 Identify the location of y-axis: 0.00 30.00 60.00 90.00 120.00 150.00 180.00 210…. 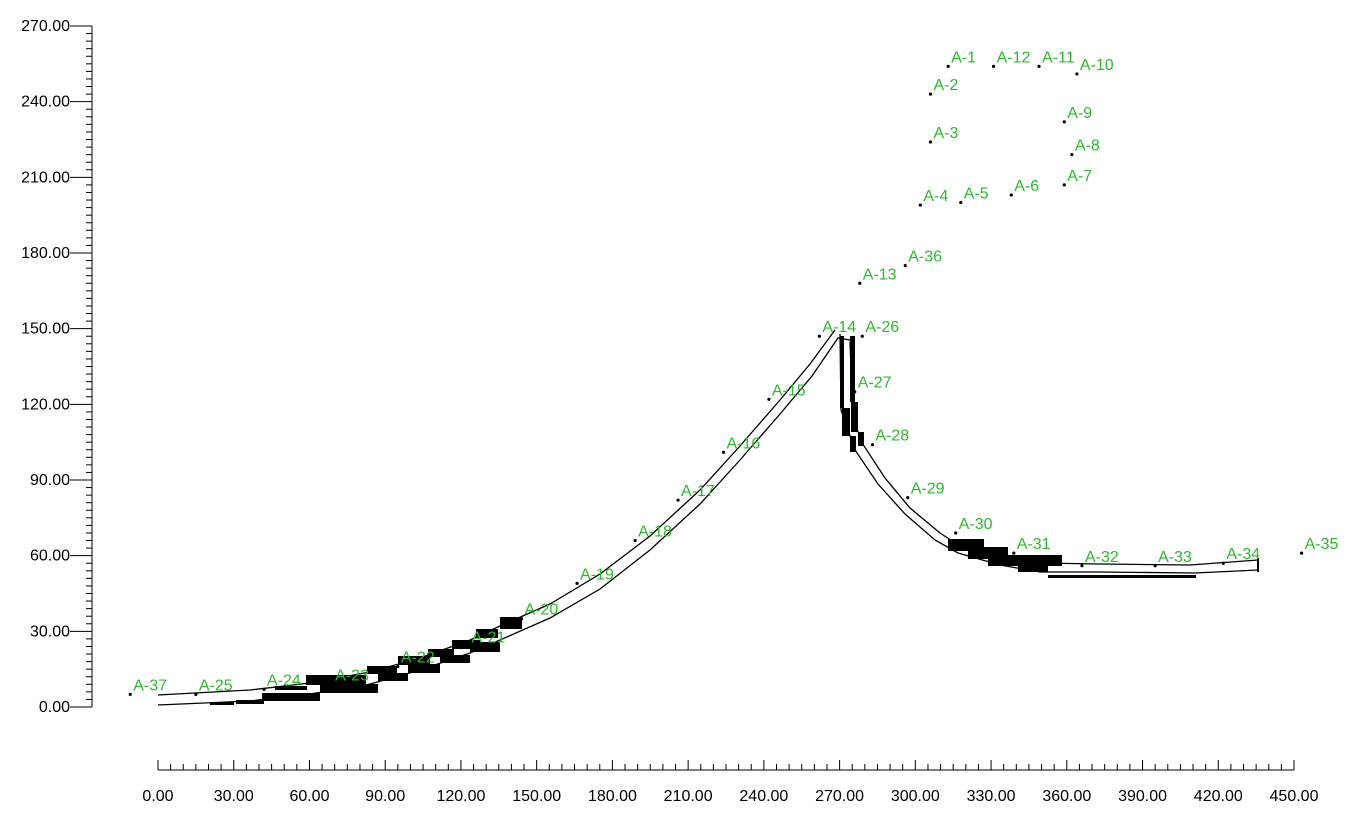
(57, 367).